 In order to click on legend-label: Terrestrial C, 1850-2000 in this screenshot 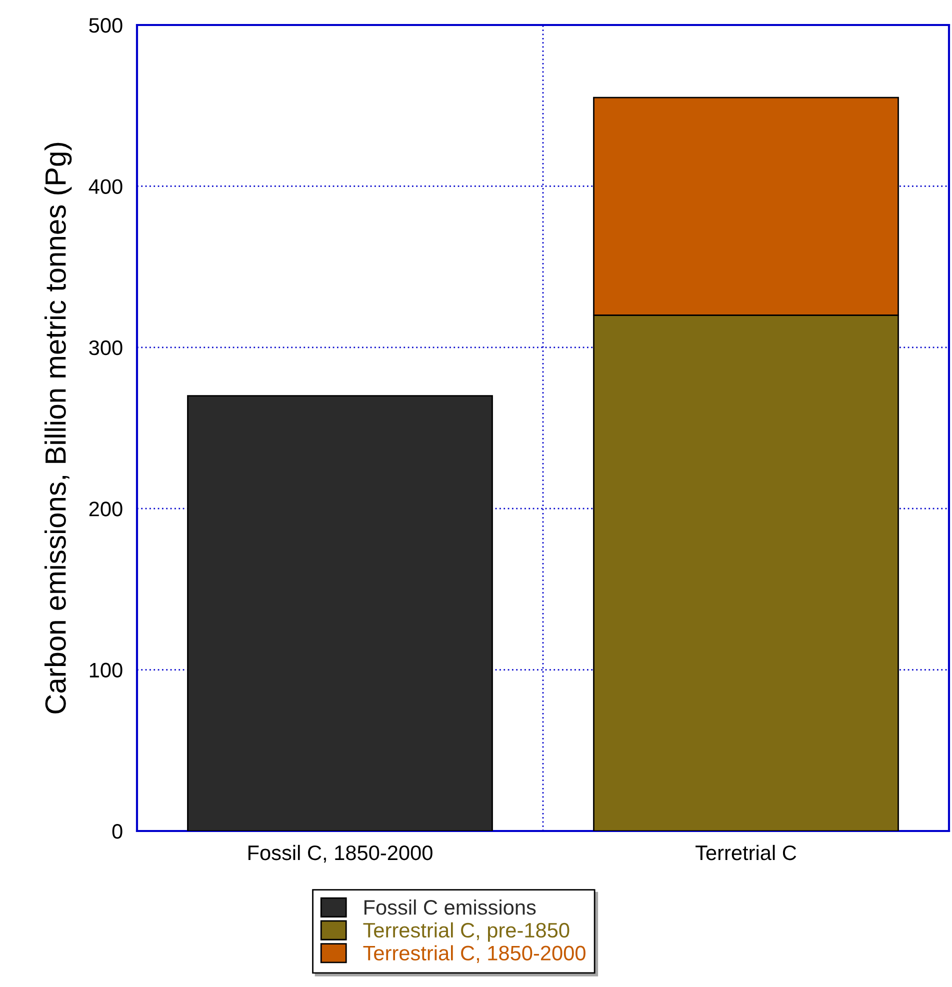, I will do `click(474, 954)`.